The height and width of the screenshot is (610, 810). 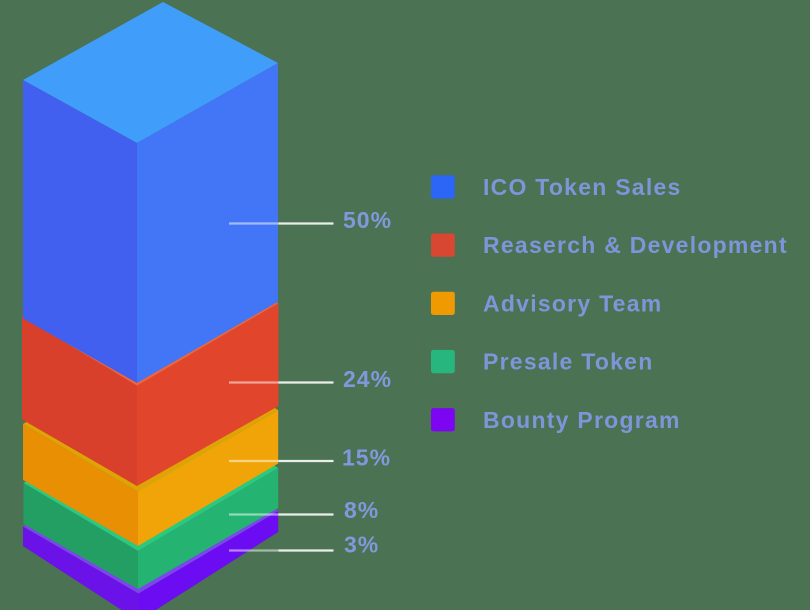 I want to click on svg-text: Presale Token, so click(x=568, y=362).